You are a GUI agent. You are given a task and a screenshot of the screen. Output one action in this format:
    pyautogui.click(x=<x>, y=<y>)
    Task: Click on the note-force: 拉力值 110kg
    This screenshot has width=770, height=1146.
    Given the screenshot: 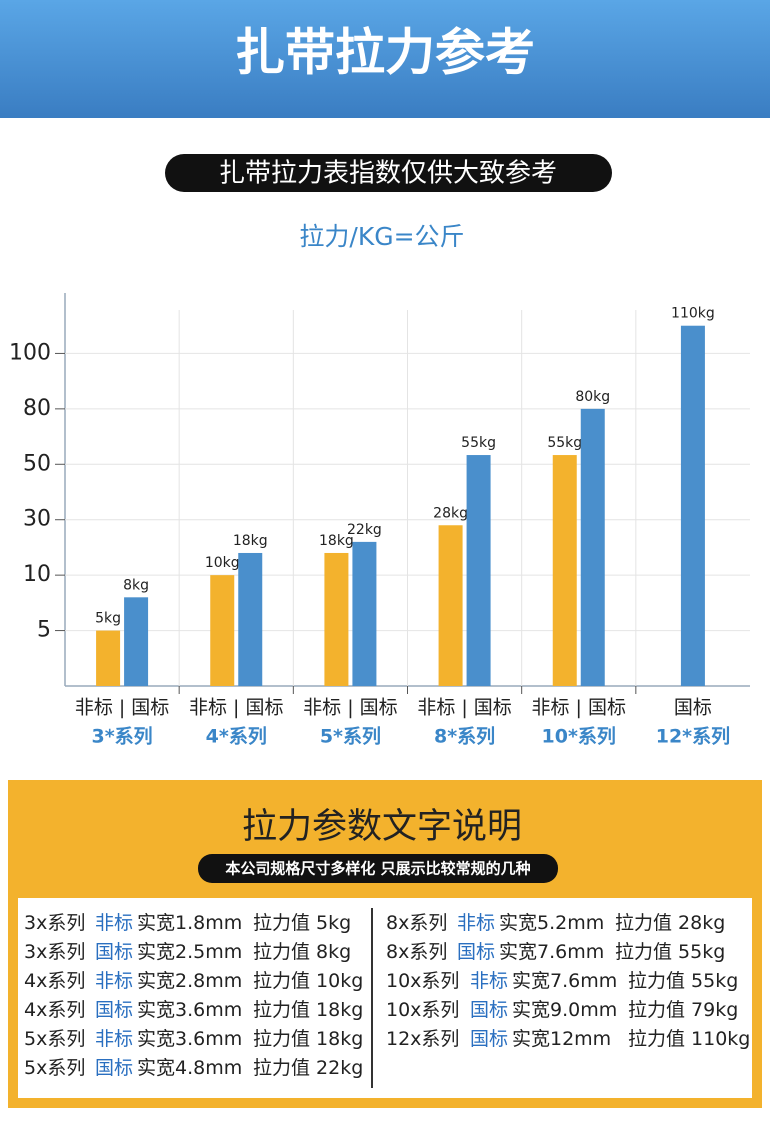 What is the action you would take?
    pyautogui.click(x=689, y=1039)
    